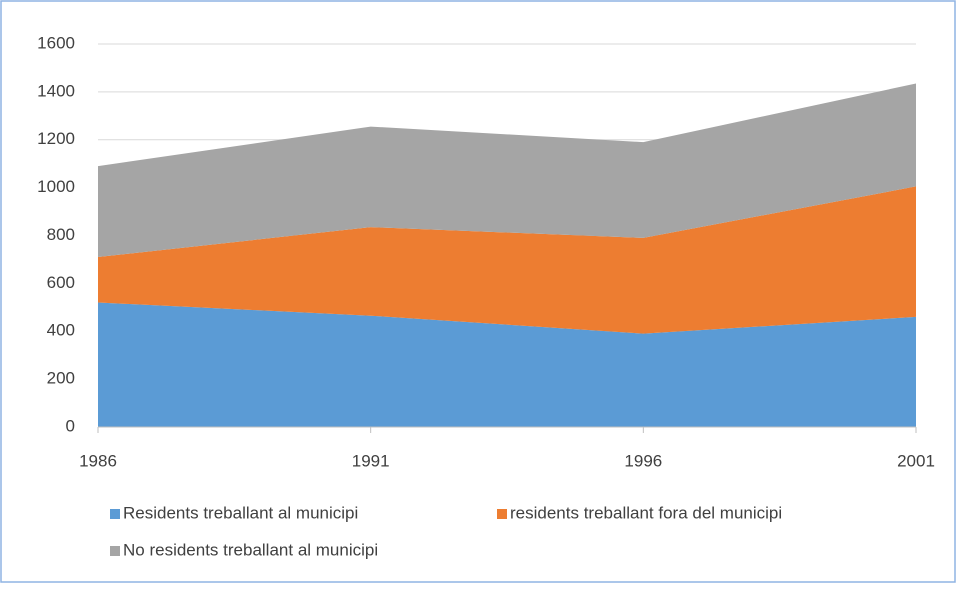 The image size is (957, 589). I want to click on y-tick-label: 1600, so click(56, 42).